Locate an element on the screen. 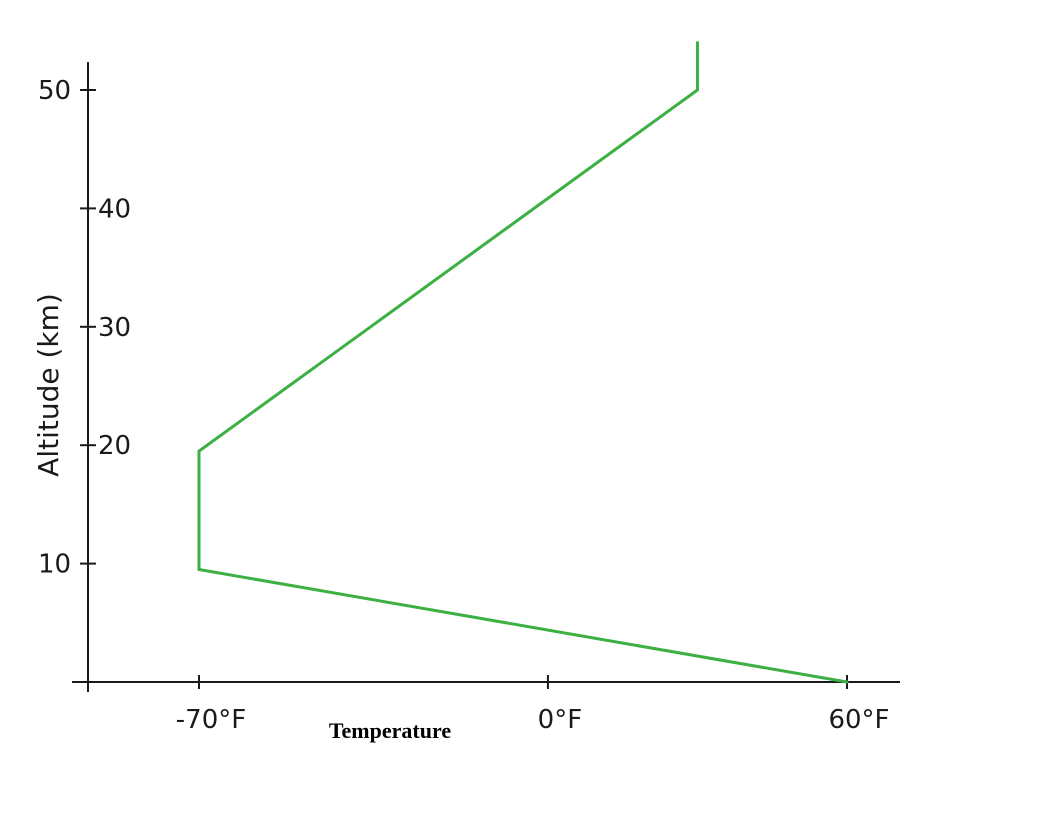 This screenshot has width=1056, height=816. x-tick-label: -70°F is located at coordinates (211, 720).